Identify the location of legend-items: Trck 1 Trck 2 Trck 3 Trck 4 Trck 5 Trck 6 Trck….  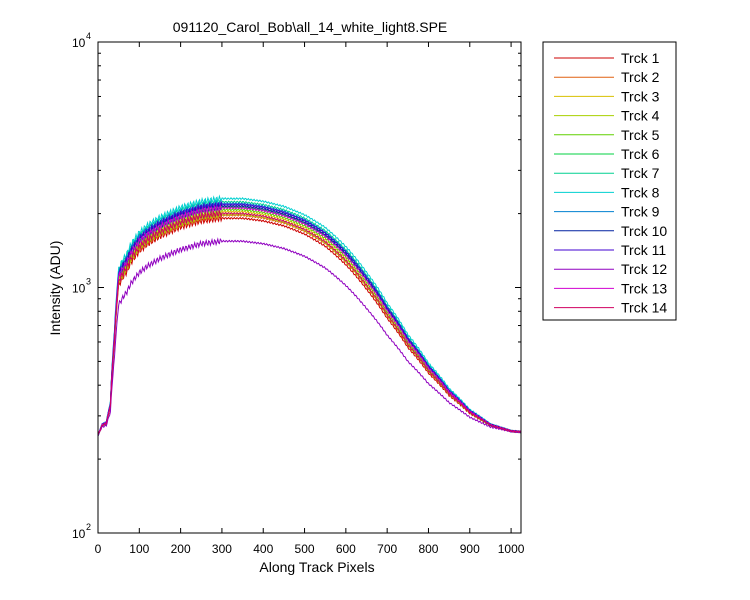
(610, 183).